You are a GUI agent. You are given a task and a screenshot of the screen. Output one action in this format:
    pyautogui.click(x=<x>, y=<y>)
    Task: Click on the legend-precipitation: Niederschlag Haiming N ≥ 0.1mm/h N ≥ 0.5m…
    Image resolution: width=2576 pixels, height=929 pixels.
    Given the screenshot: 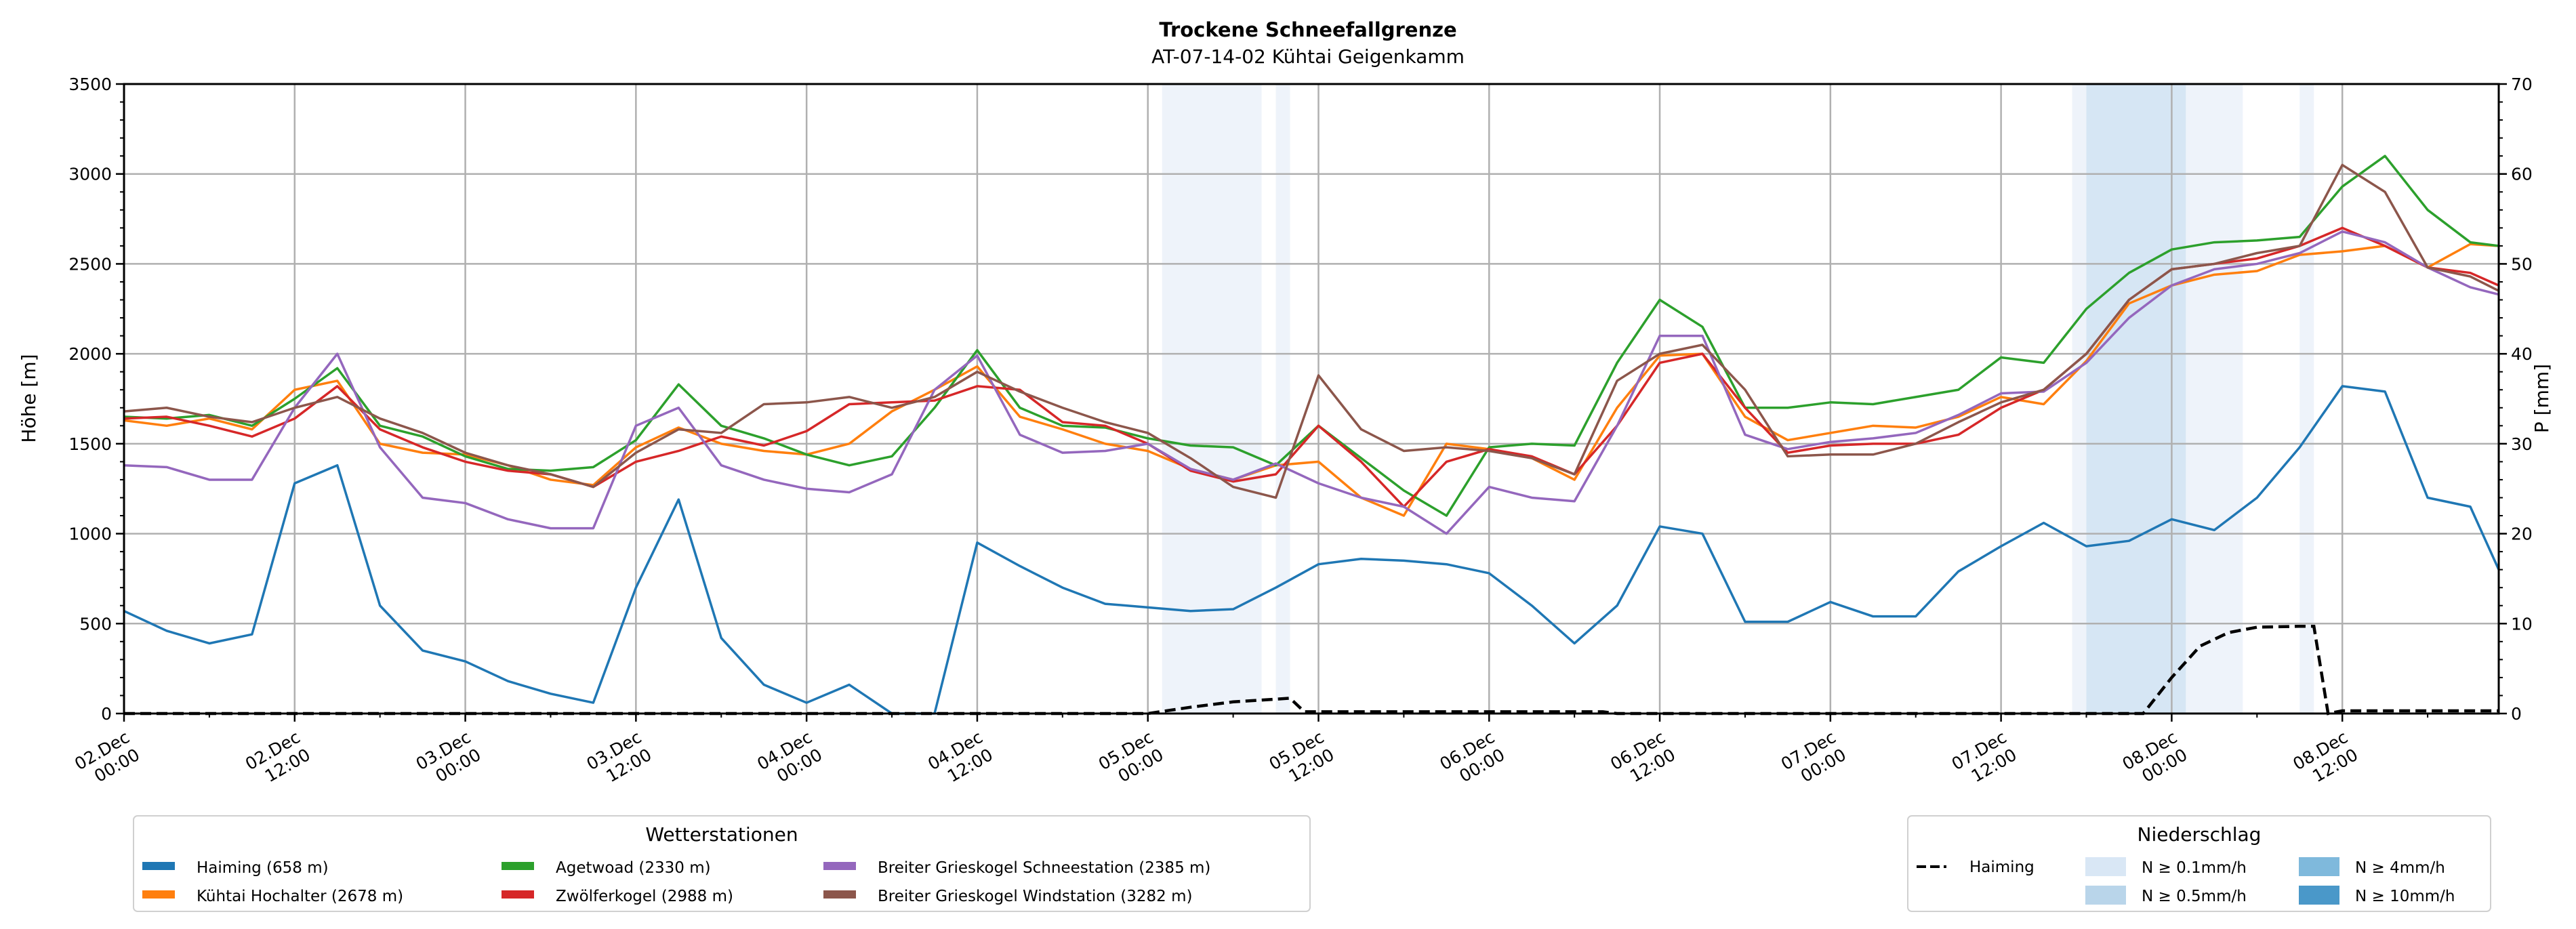 What is the action you would take?
    pyautogui.click(x=2199, y=863)
    